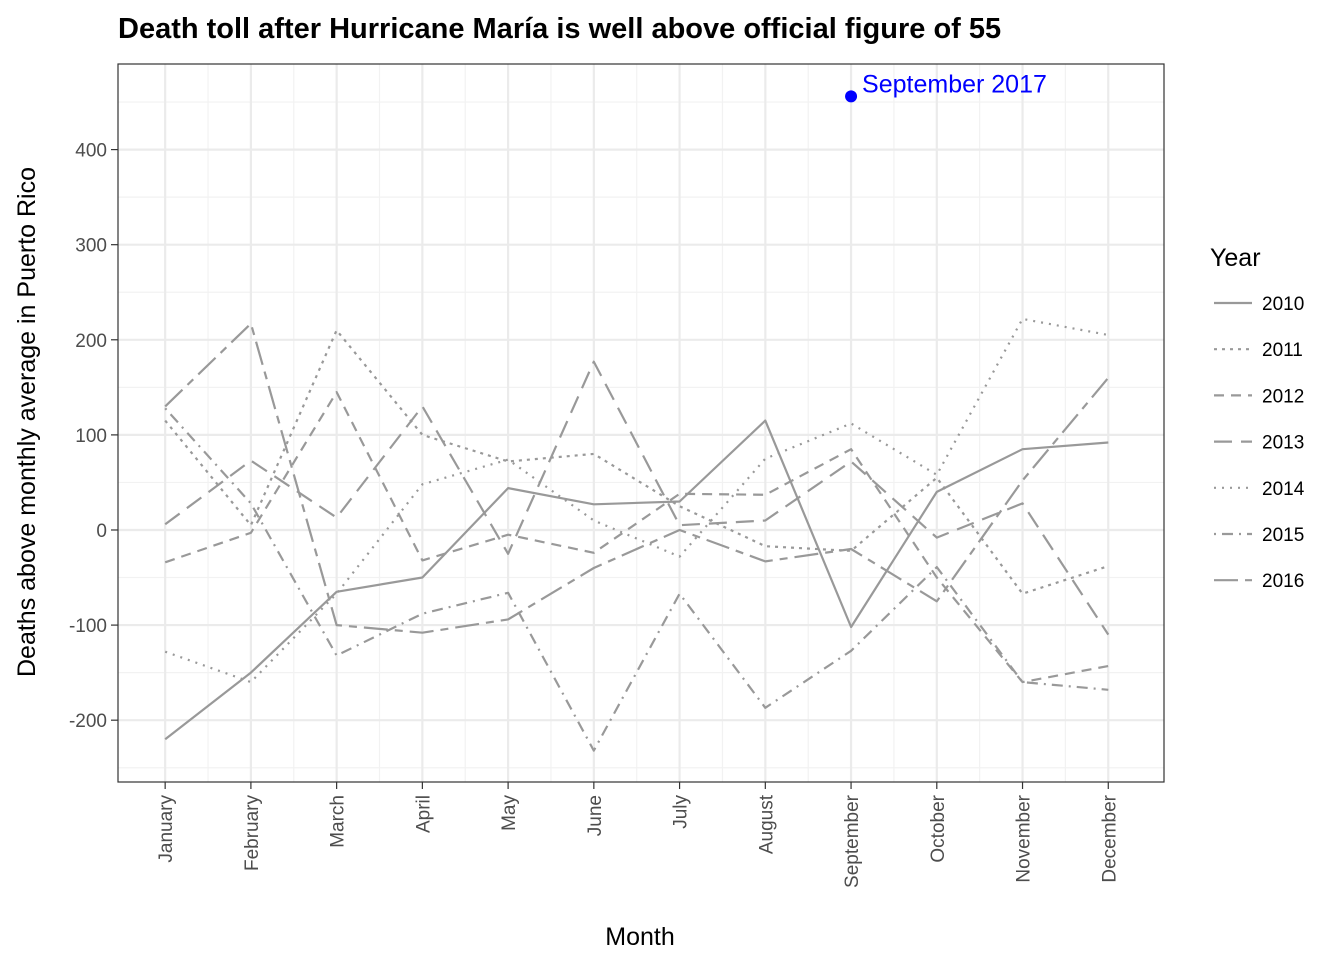 The height and width of the screenshot is (960, 1344). Describe the element at coordinates (91, 246) in the screenshot. I see `y-tick-label: 300` at that location.